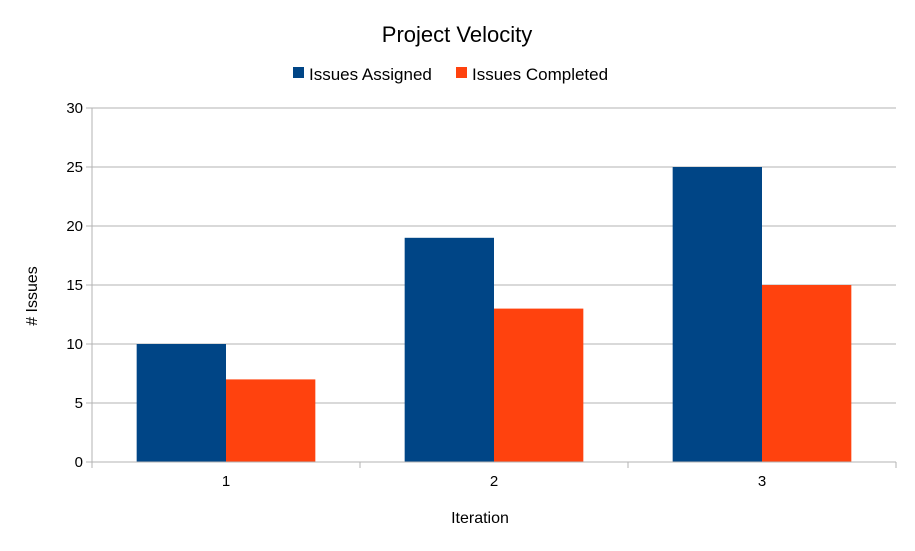 The height and width of the screenshot is (551, 915). Describe the element at coordinates (298, 72) in the screenshot. I see `legend-swatch-issues-assigned` at that location.